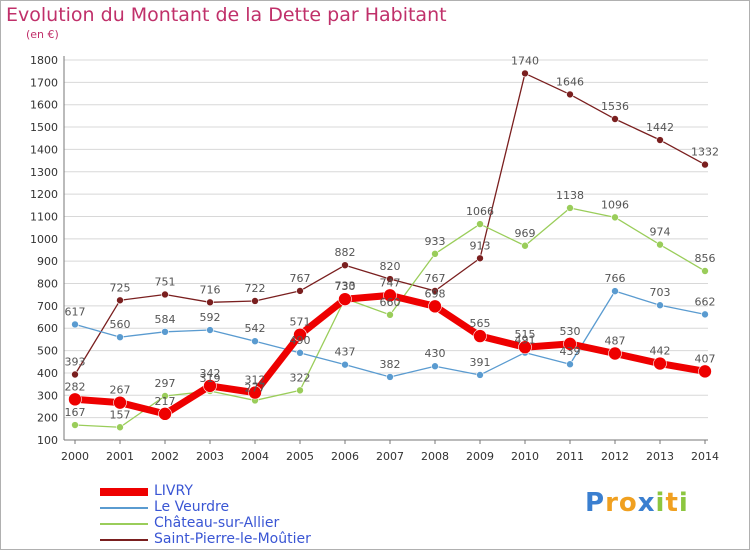 The width and height of the screenshot is (750, 550). What do you see at coordinates (47, 373) in the screenshot?
I see `y-tick-label: 400` at bounding box center [47, 373].